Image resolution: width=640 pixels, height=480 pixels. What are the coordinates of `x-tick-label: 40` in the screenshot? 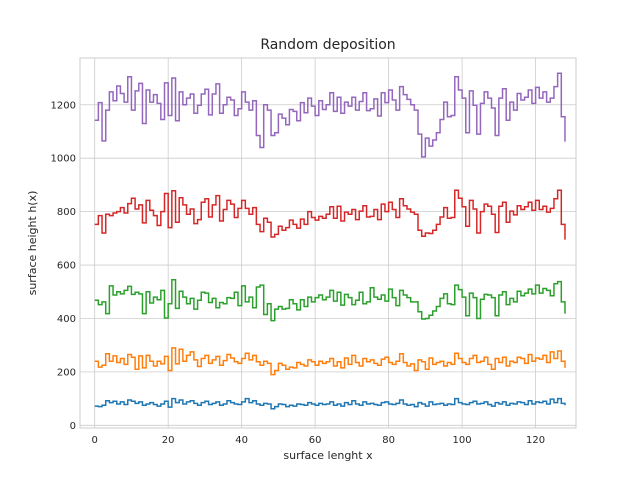 It's located at (241, 440).